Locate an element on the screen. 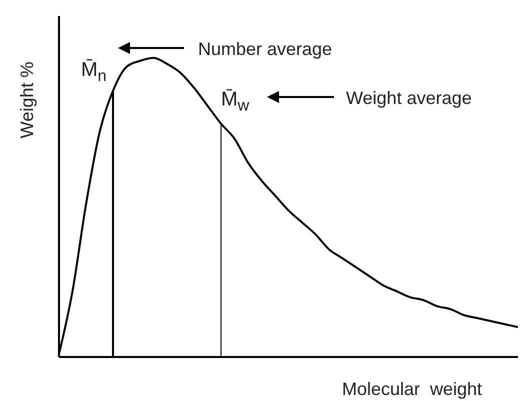  annotation: Number average is located at coordinates (265, 49).